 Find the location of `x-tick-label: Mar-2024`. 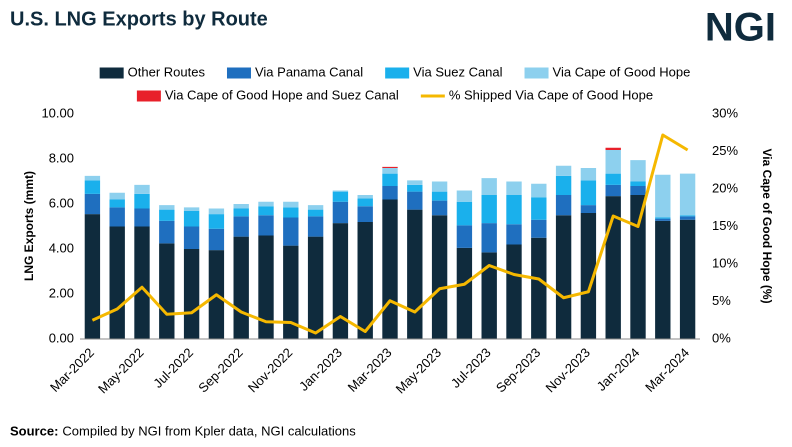

x-tick-label: Mar-2024 is located at coordinates (667, 370).